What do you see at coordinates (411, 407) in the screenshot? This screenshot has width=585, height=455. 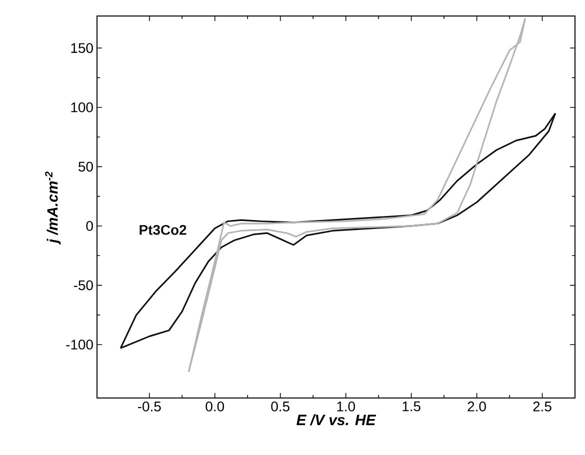 I see `x-tick-label: 1.5` at bounding box center [411, 407].